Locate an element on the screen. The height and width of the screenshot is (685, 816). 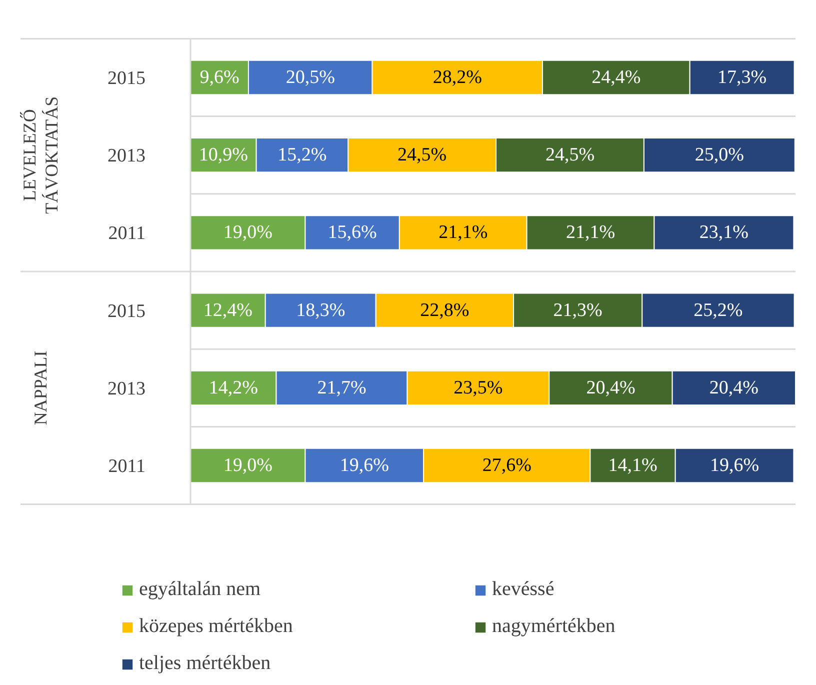
data-label: 23,5% is located at coordinates (478, 387).